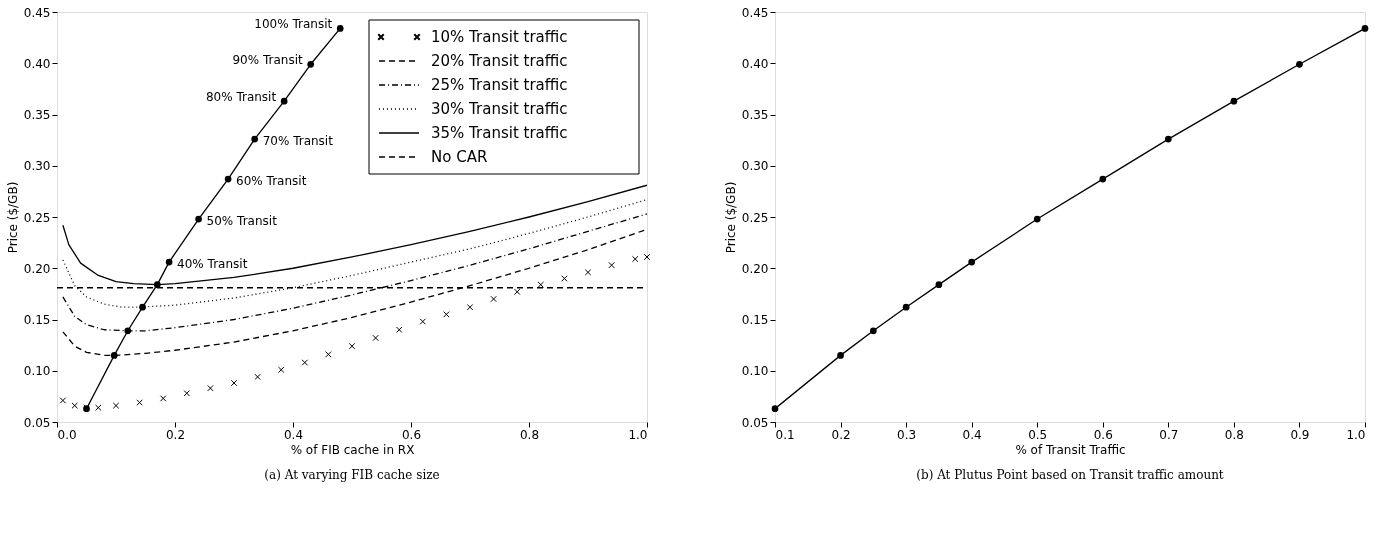 Image resolution: width=1393 pixels, height=545 pixels. Describe the element at coordinates (352, 475) in the screenshot. I see `text: (a) At varying FIB cache size` at that location.